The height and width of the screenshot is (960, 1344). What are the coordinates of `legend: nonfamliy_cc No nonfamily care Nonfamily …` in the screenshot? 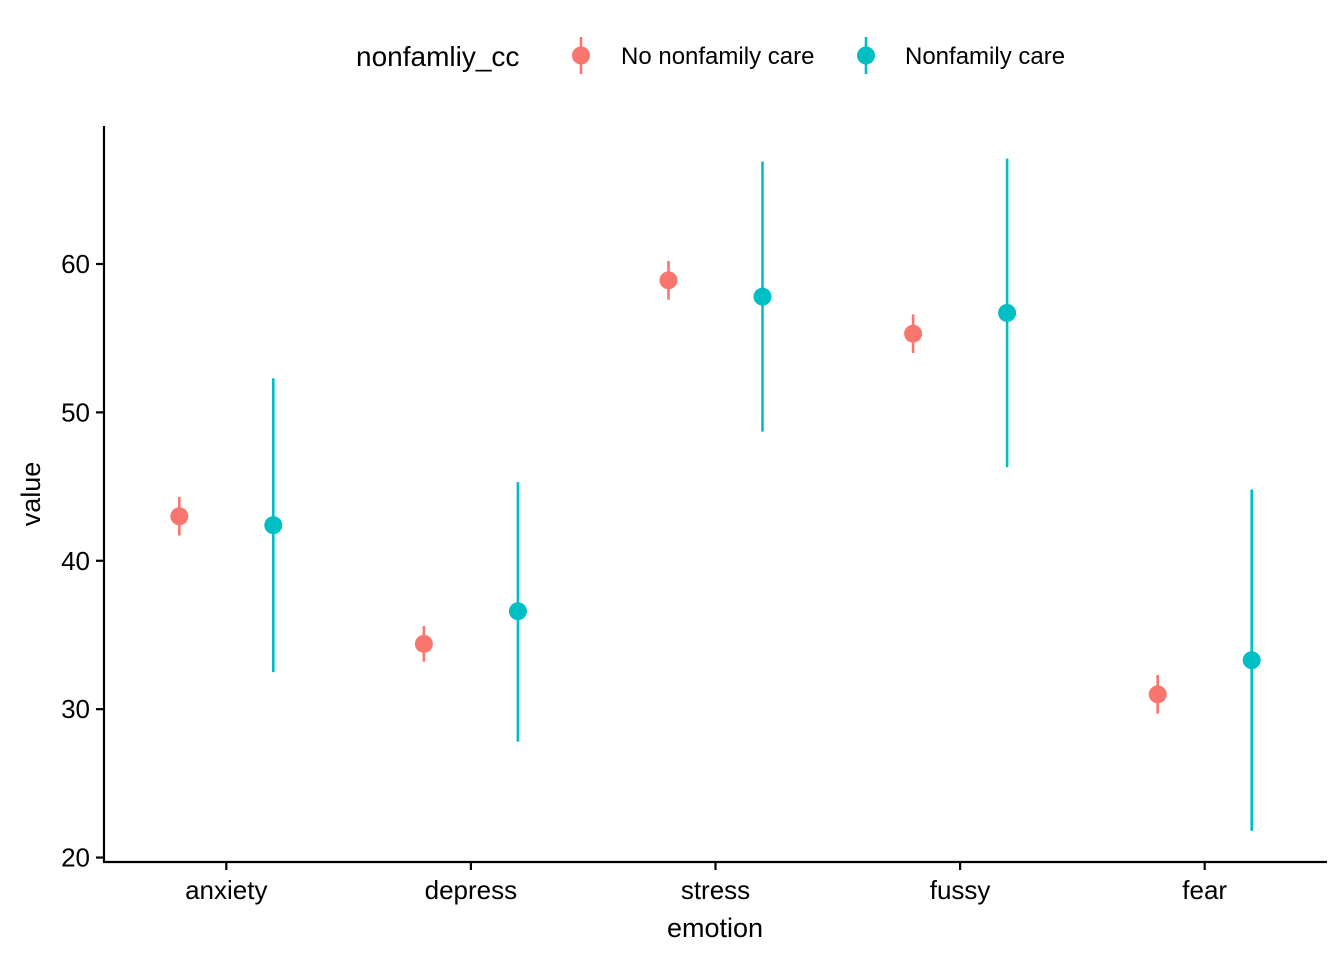 It's located at (710, 55).